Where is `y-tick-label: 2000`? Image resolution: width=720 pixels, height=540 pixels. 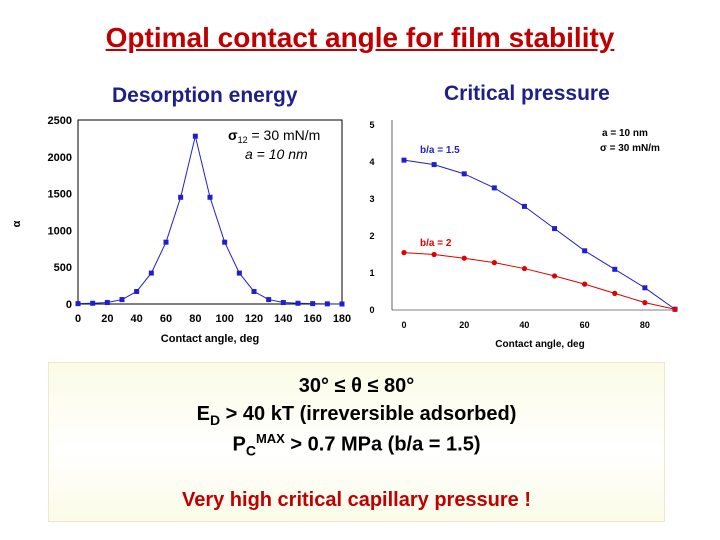 y-tick-label: 2000 is located at coordinates (60, 158).